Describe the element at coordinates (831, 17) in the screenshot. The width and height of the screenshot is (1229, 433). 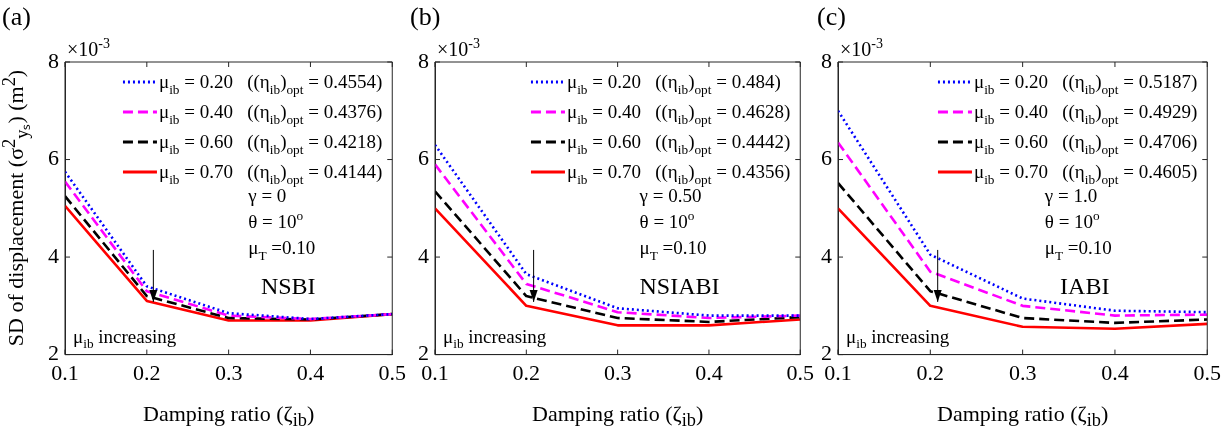
I see `chart-title: (c)` at that location.